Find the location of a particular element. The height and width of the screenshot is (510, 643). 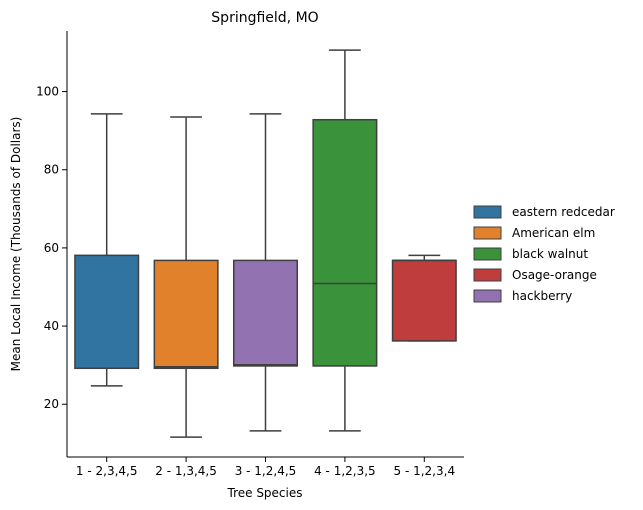

x-tick-label: 3 - 1,2,4,5 is located at coordinates (266, 471).